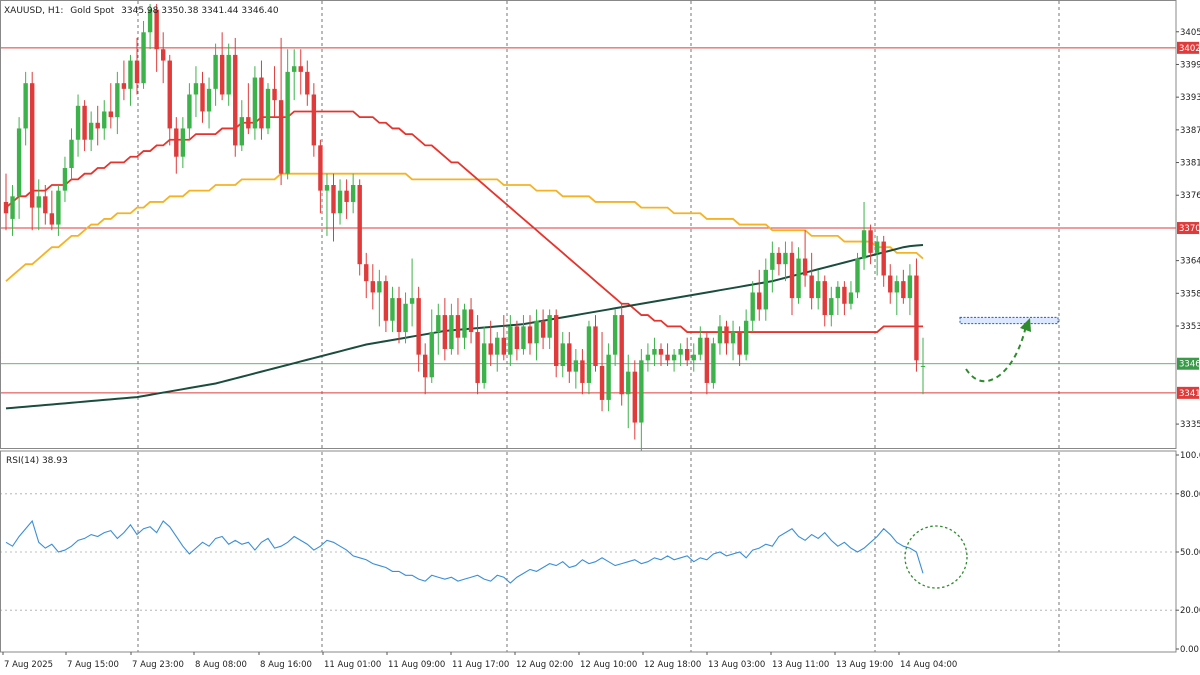  I want to click on time-tick-label-13: 13 Aug 19:00, so click(864, 665).